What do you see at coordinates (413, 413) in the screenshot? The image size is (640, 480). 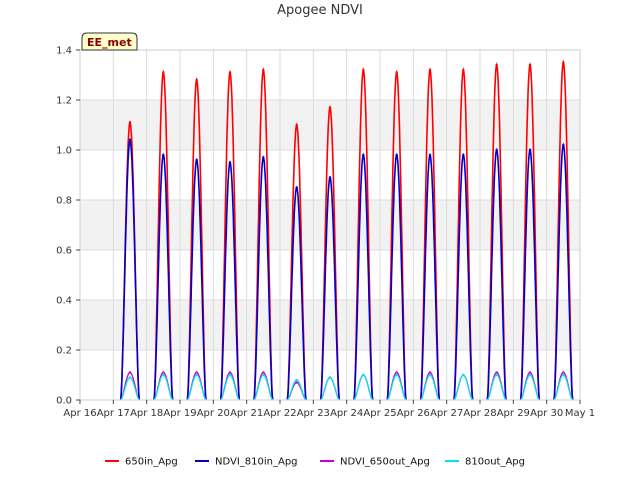 I see `x-tick-label: Apr 26` at bounding box center [413, 413].